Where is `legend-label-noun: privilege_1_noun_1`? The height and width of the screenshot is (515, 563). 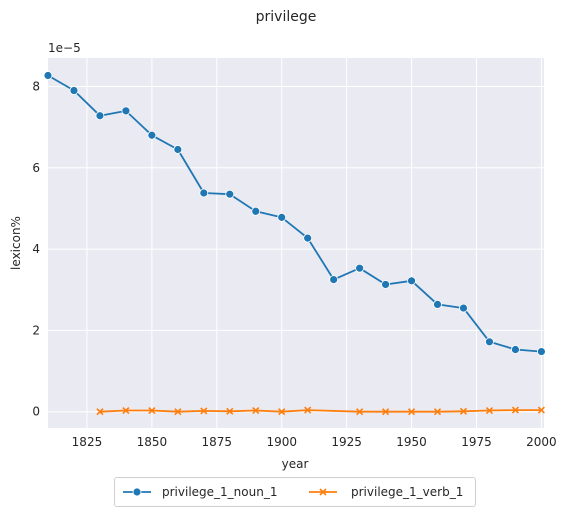
legend-label-noun: privilege_1_noun_1 is located at coordinates (219, 492).